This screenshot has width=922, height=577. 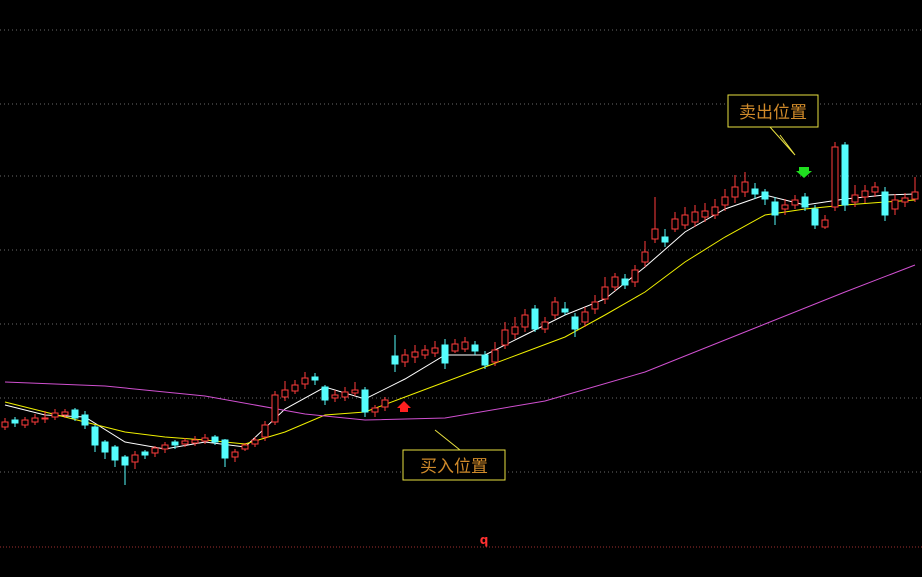 I want to click on sell-label: 卖出位置, so click(x=773, y=113).